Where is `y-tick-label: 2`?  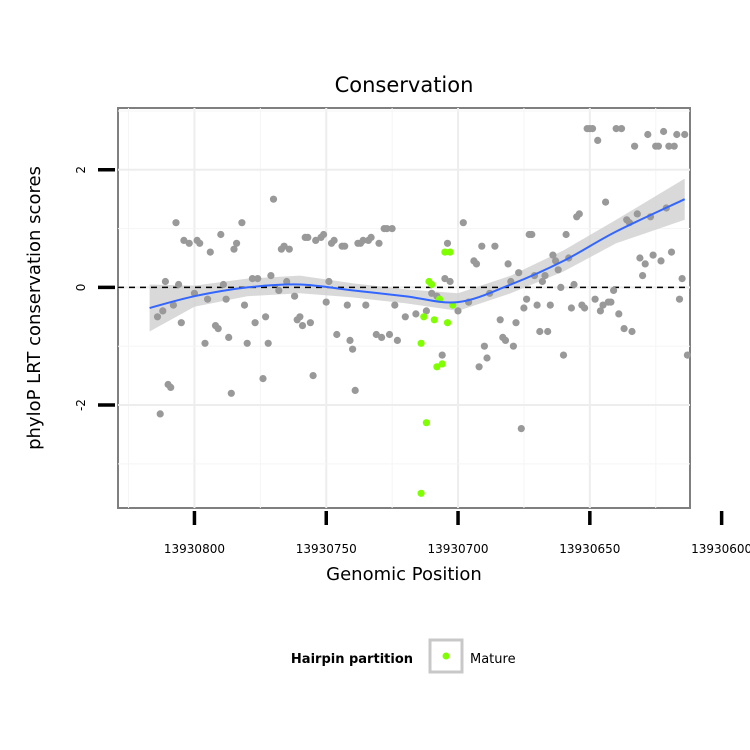
y-tick-label: 2 is located at coordinates (81, 170).